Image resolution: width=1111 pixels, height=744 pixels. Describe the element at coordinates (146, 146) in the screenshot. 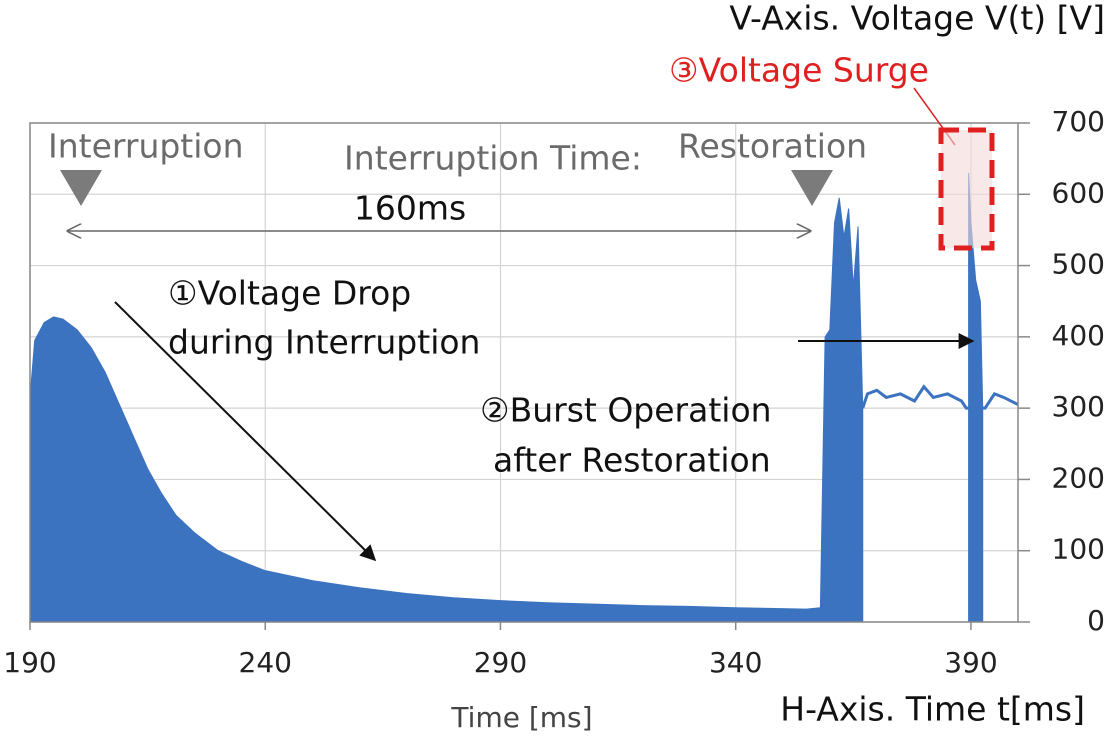

I see `annotation: Interruption` at that location.